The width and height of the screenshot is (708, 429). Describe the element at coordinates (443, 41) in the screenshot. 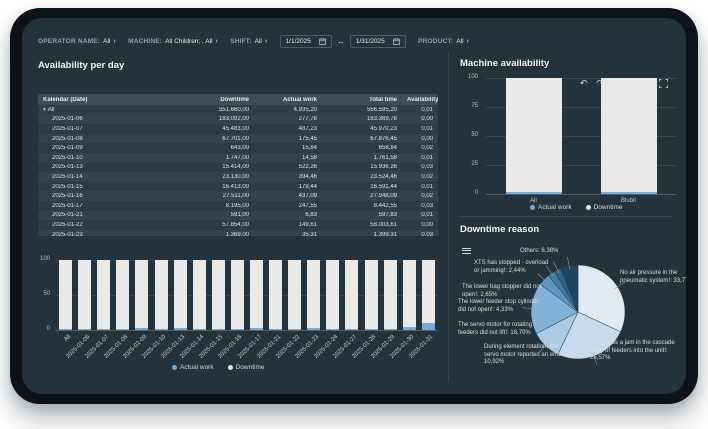

I see `filter-product: PRODUCT: All ›` at that location.